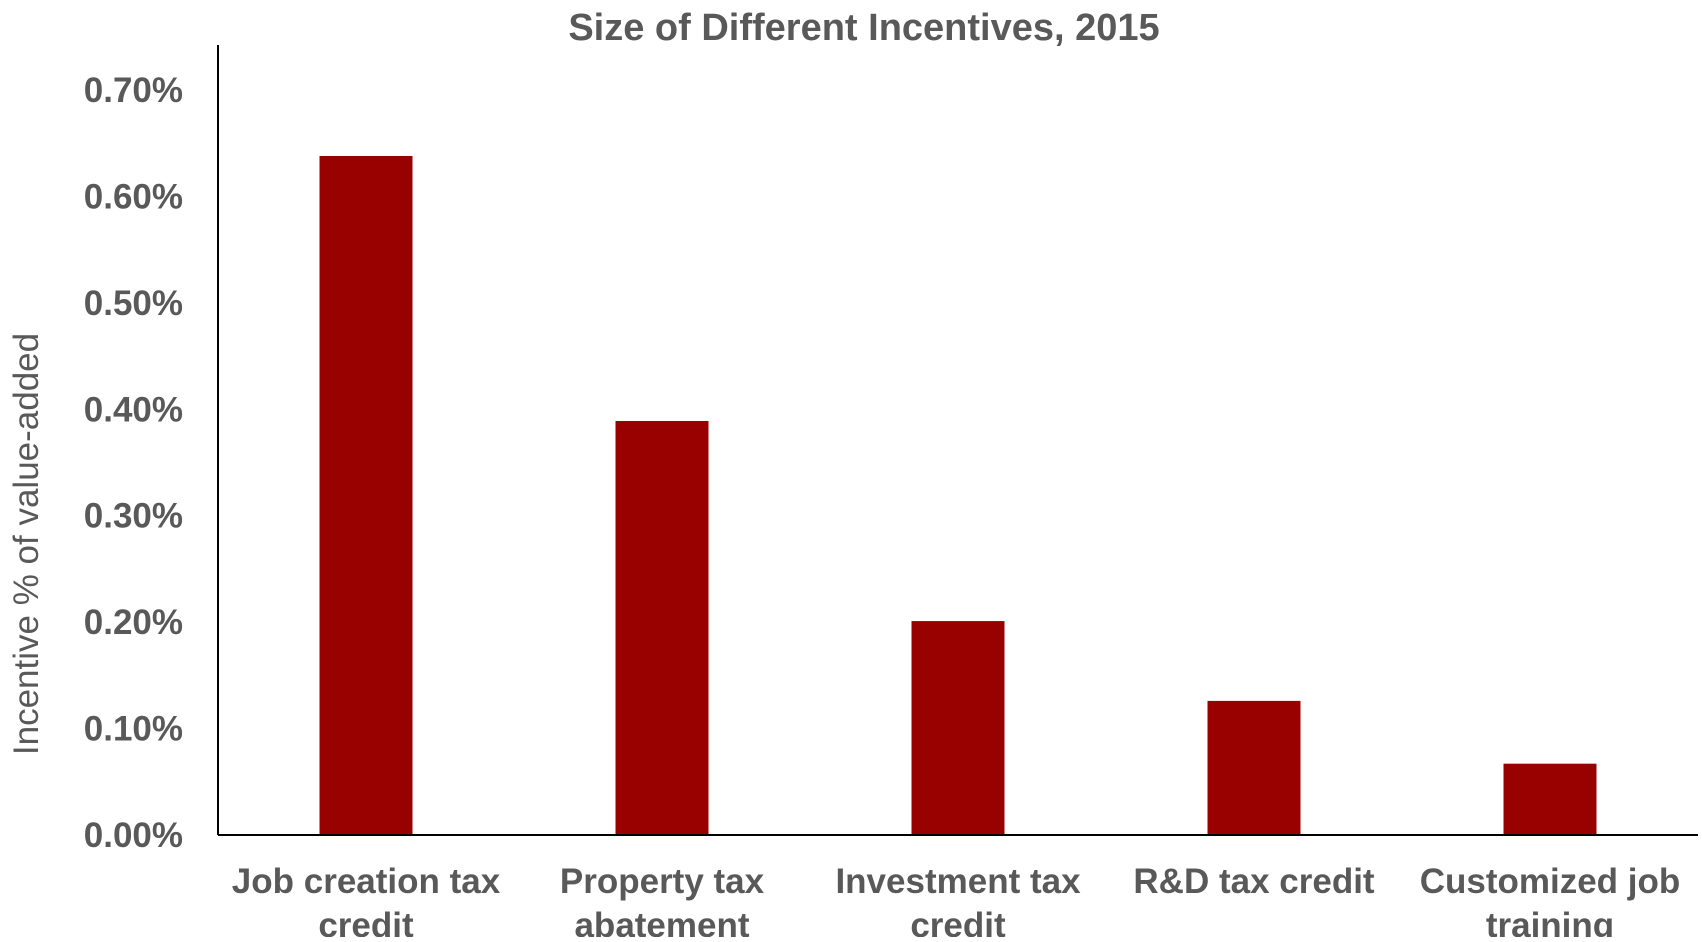 This screenshot has width=1702, height=942. What do you see at coordinates (133, 729) in the screenshot?
I see `y-tick-label: 0.10%` at bounding box center [133, 729].